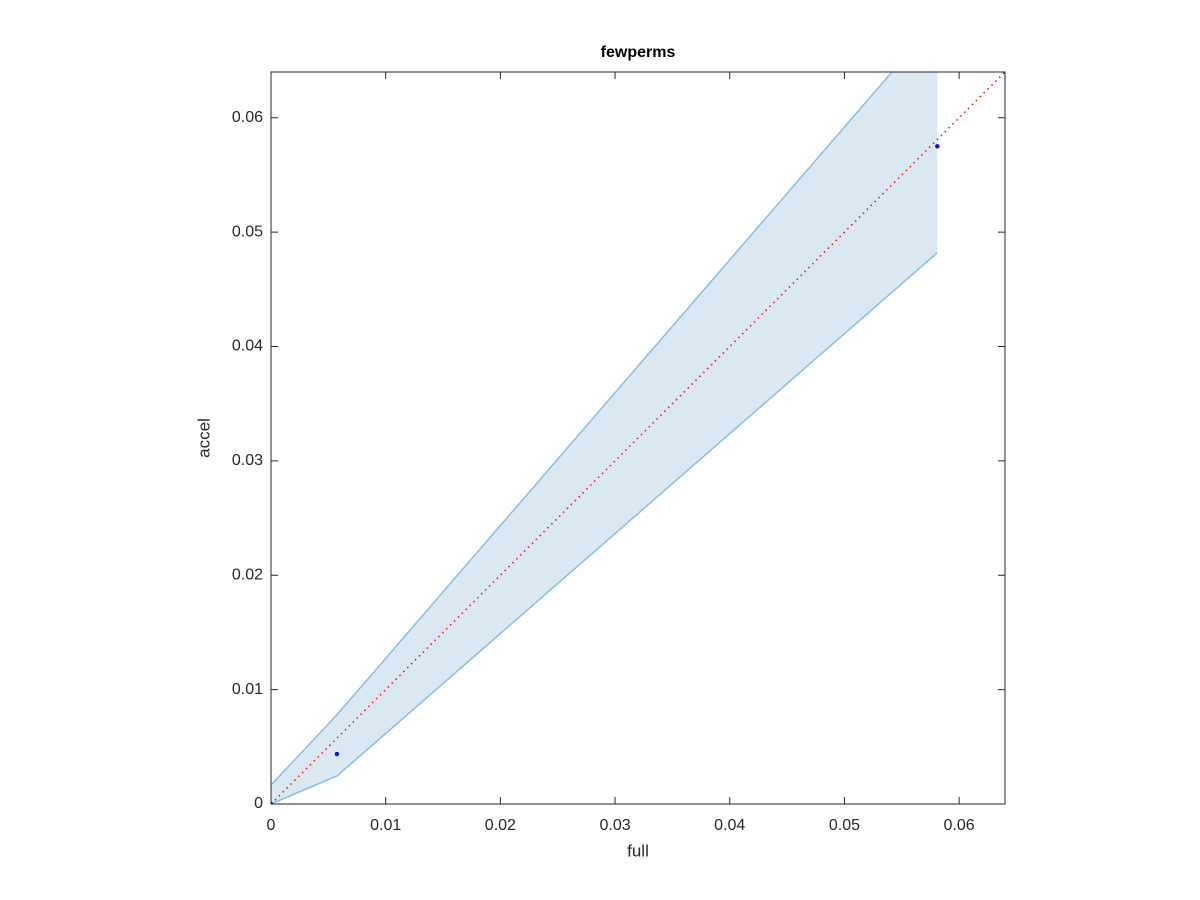  What do you see at coordinates (247, 574) in the screenshot?
I see `y-tick-label: 0.02` at bounding box center [247, 574].